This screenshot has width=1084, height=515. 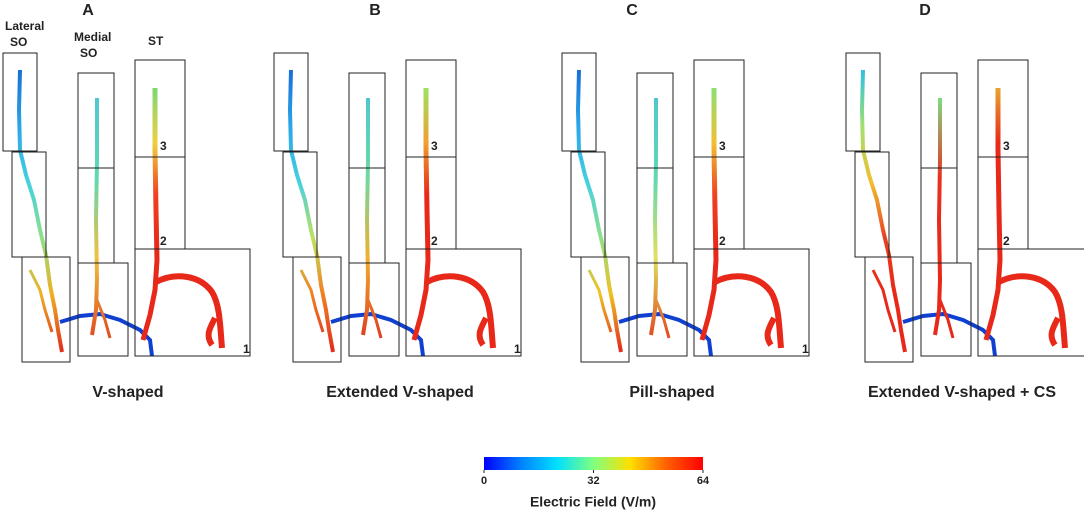 I want to click on colorbar, so click(x=593, y=463).